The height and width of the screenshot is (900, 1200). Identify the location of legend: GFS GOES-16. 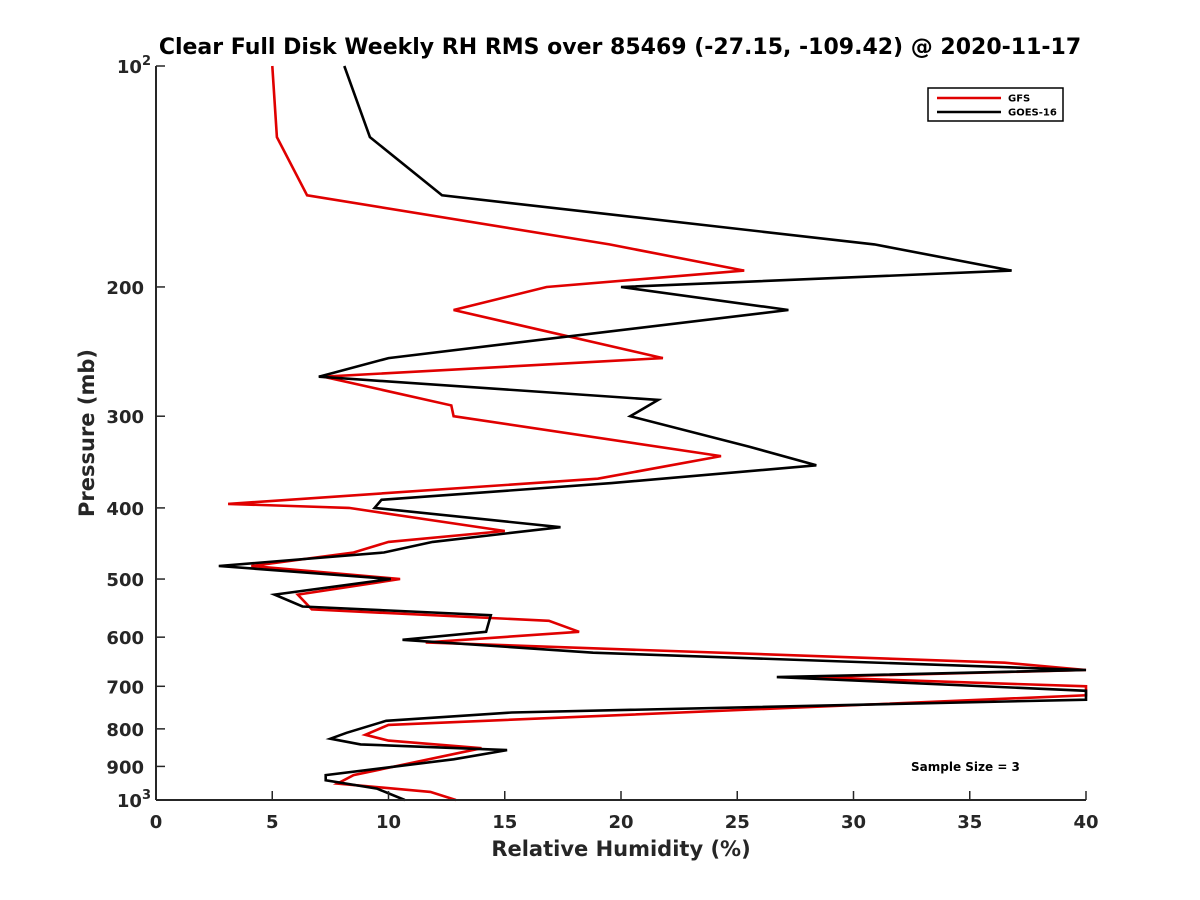
(995, 104).